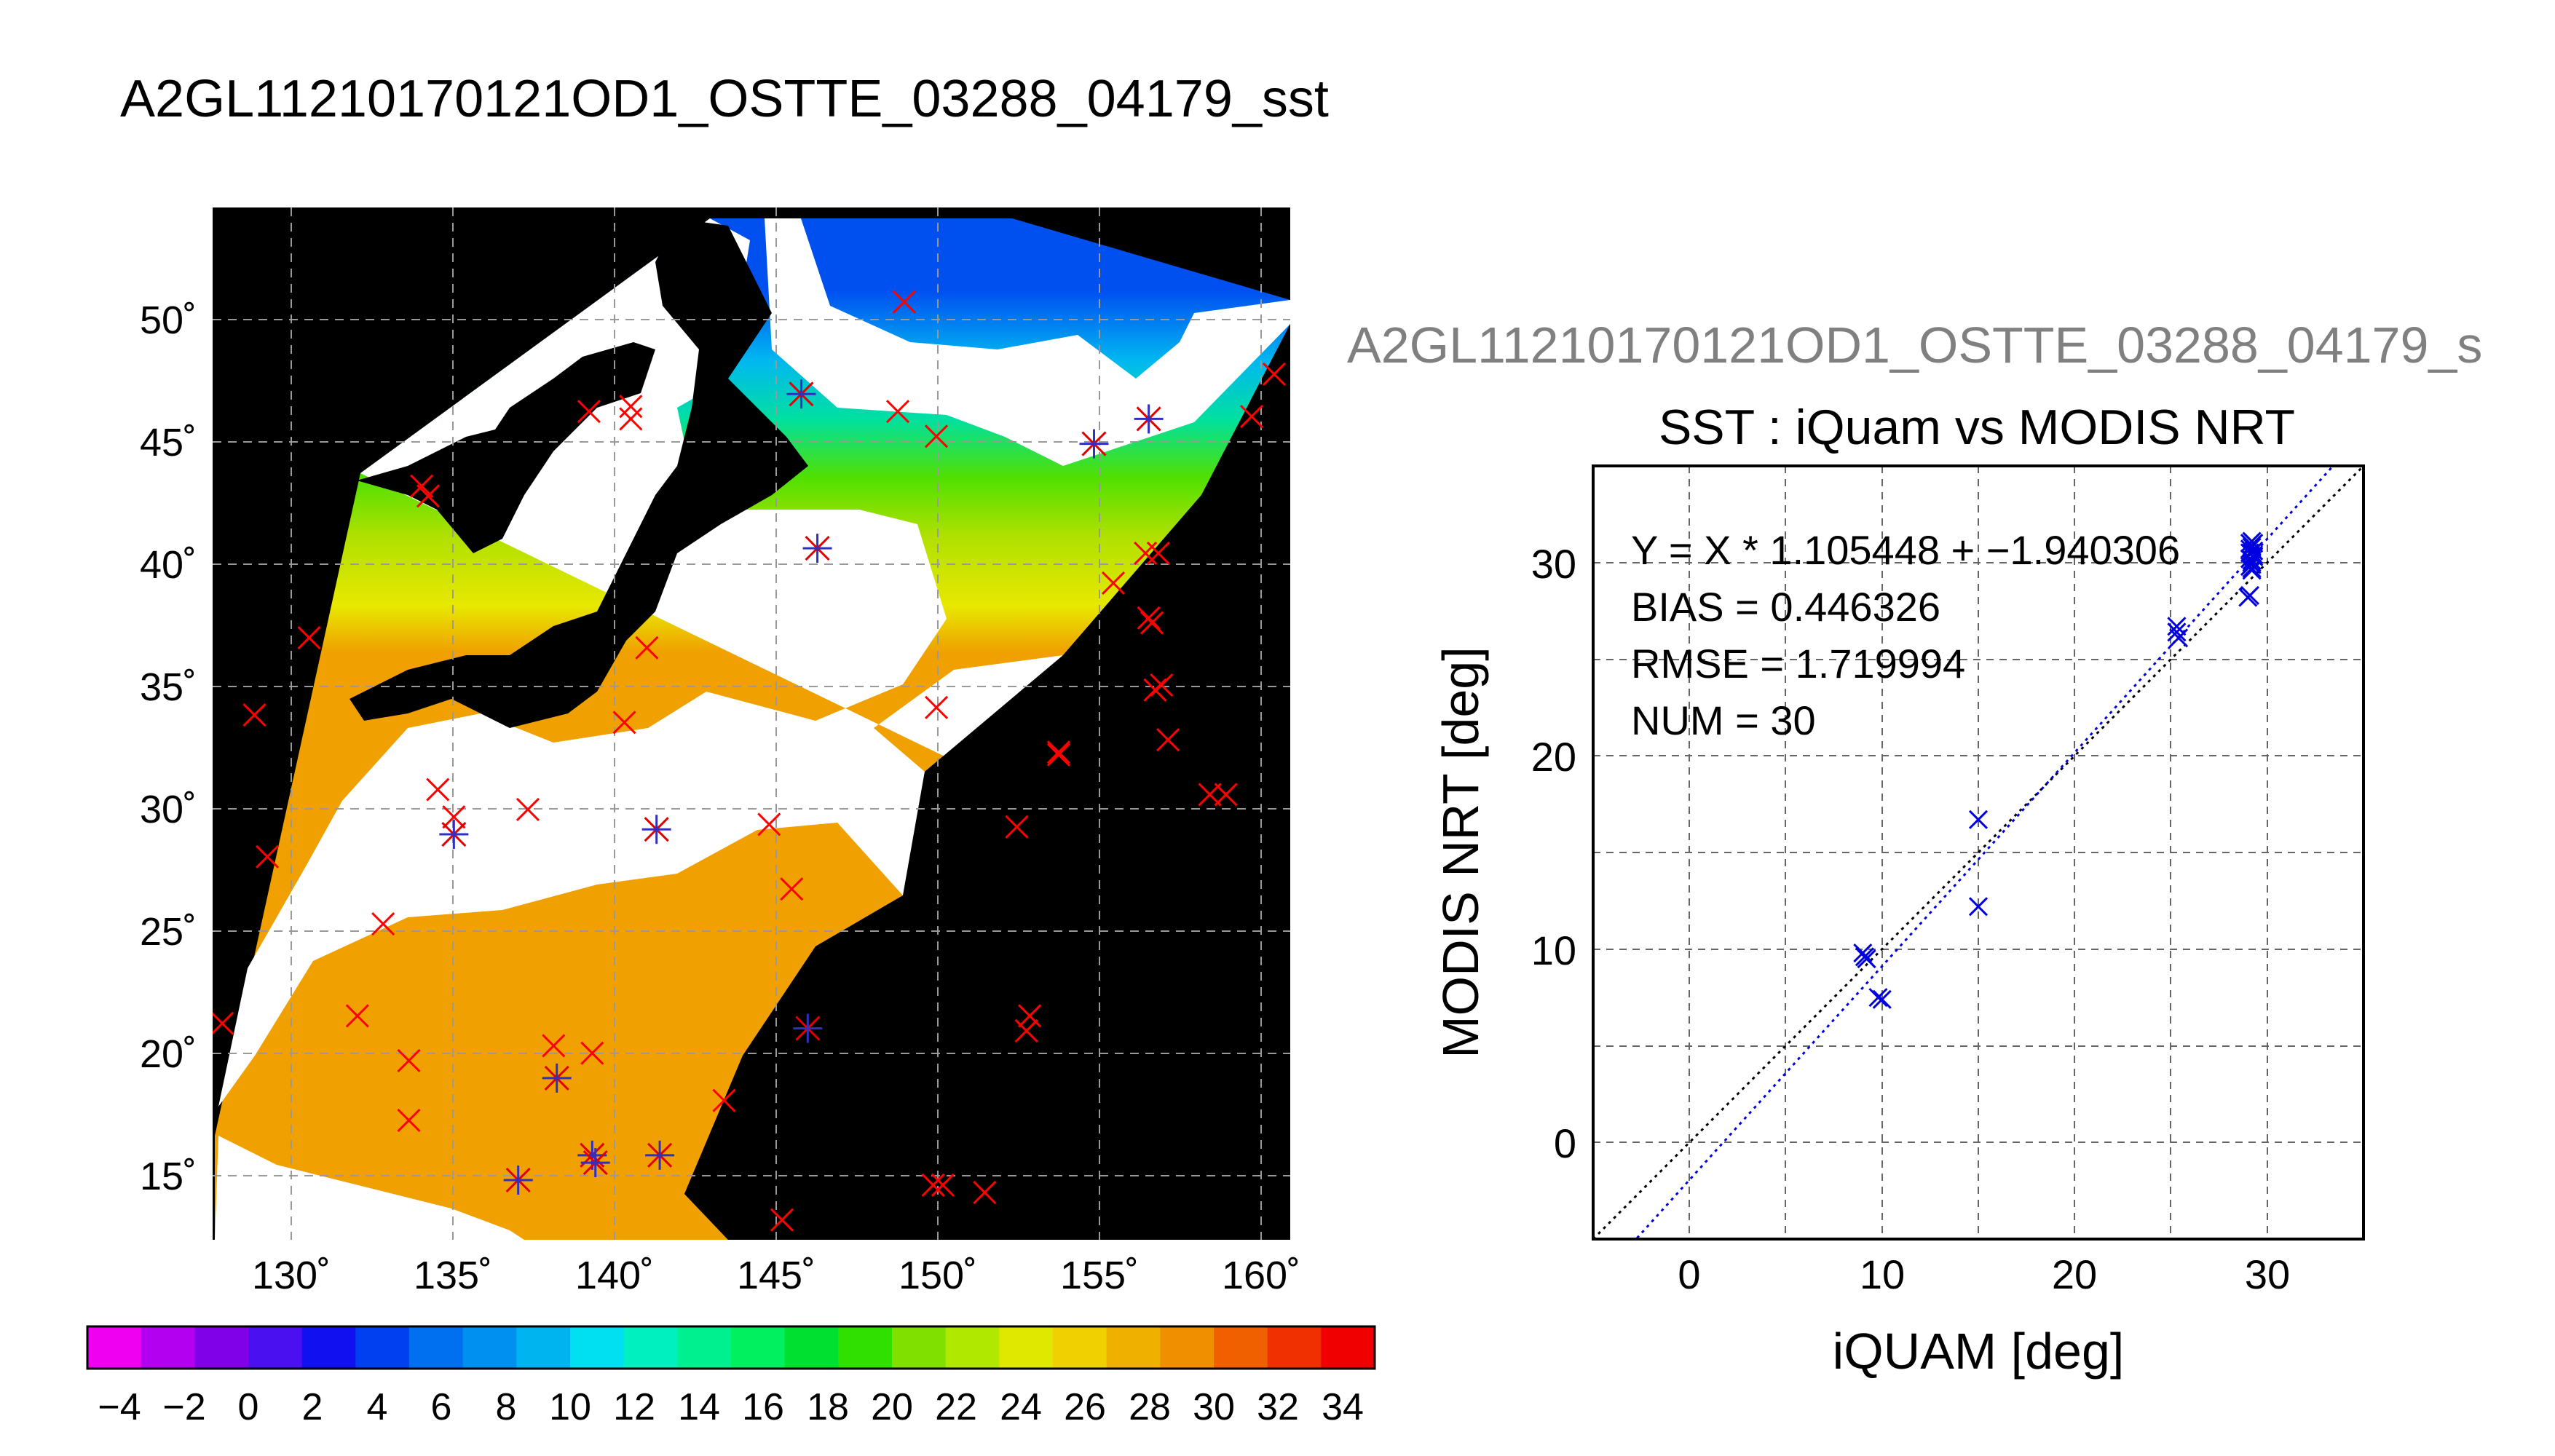 This screenshot has height=1456, width=2555. What do you see at coordinates (369, 1188) in the screenshot?
I see `cloud-region-south` at bounding box center [369, 1188].